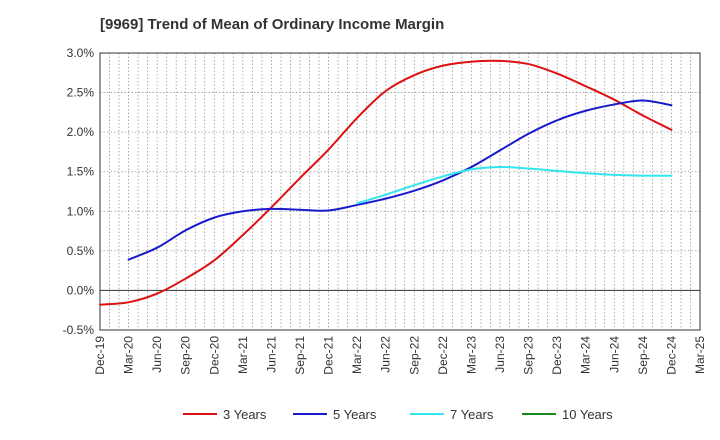 This screenshot has width=720, height=440. What do you see at coordinates (245, 414) in the screenshot?
I see `legend-label: 3 Years` at bounding box center [245, 414].